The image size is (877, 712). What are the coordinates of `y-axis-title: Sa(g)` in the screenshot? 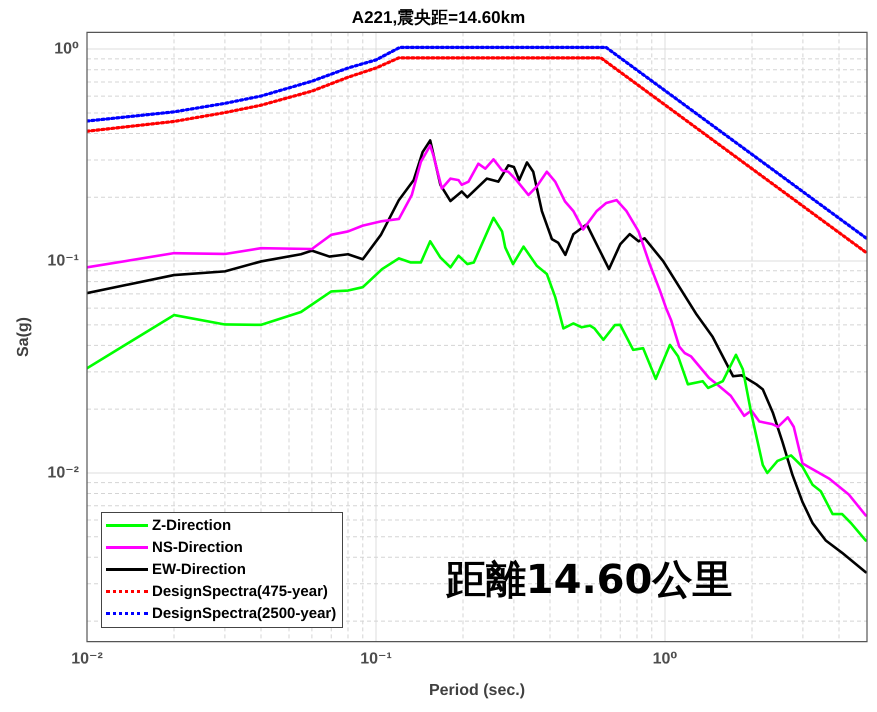 It's located at (23, 337).